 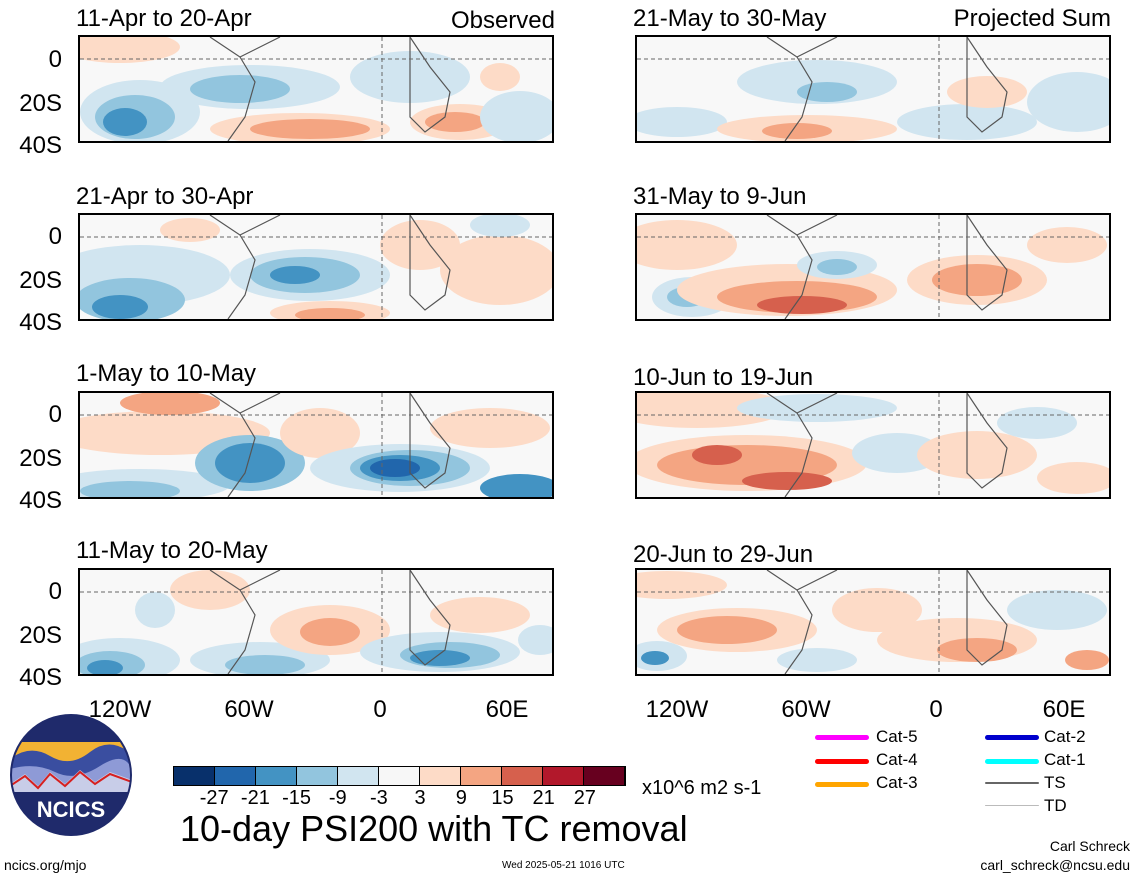 What do you see at coordinates (337, 798) in the screenshot?
I see `colorbar-tick-label: -9` at bounding box center [337, 798].